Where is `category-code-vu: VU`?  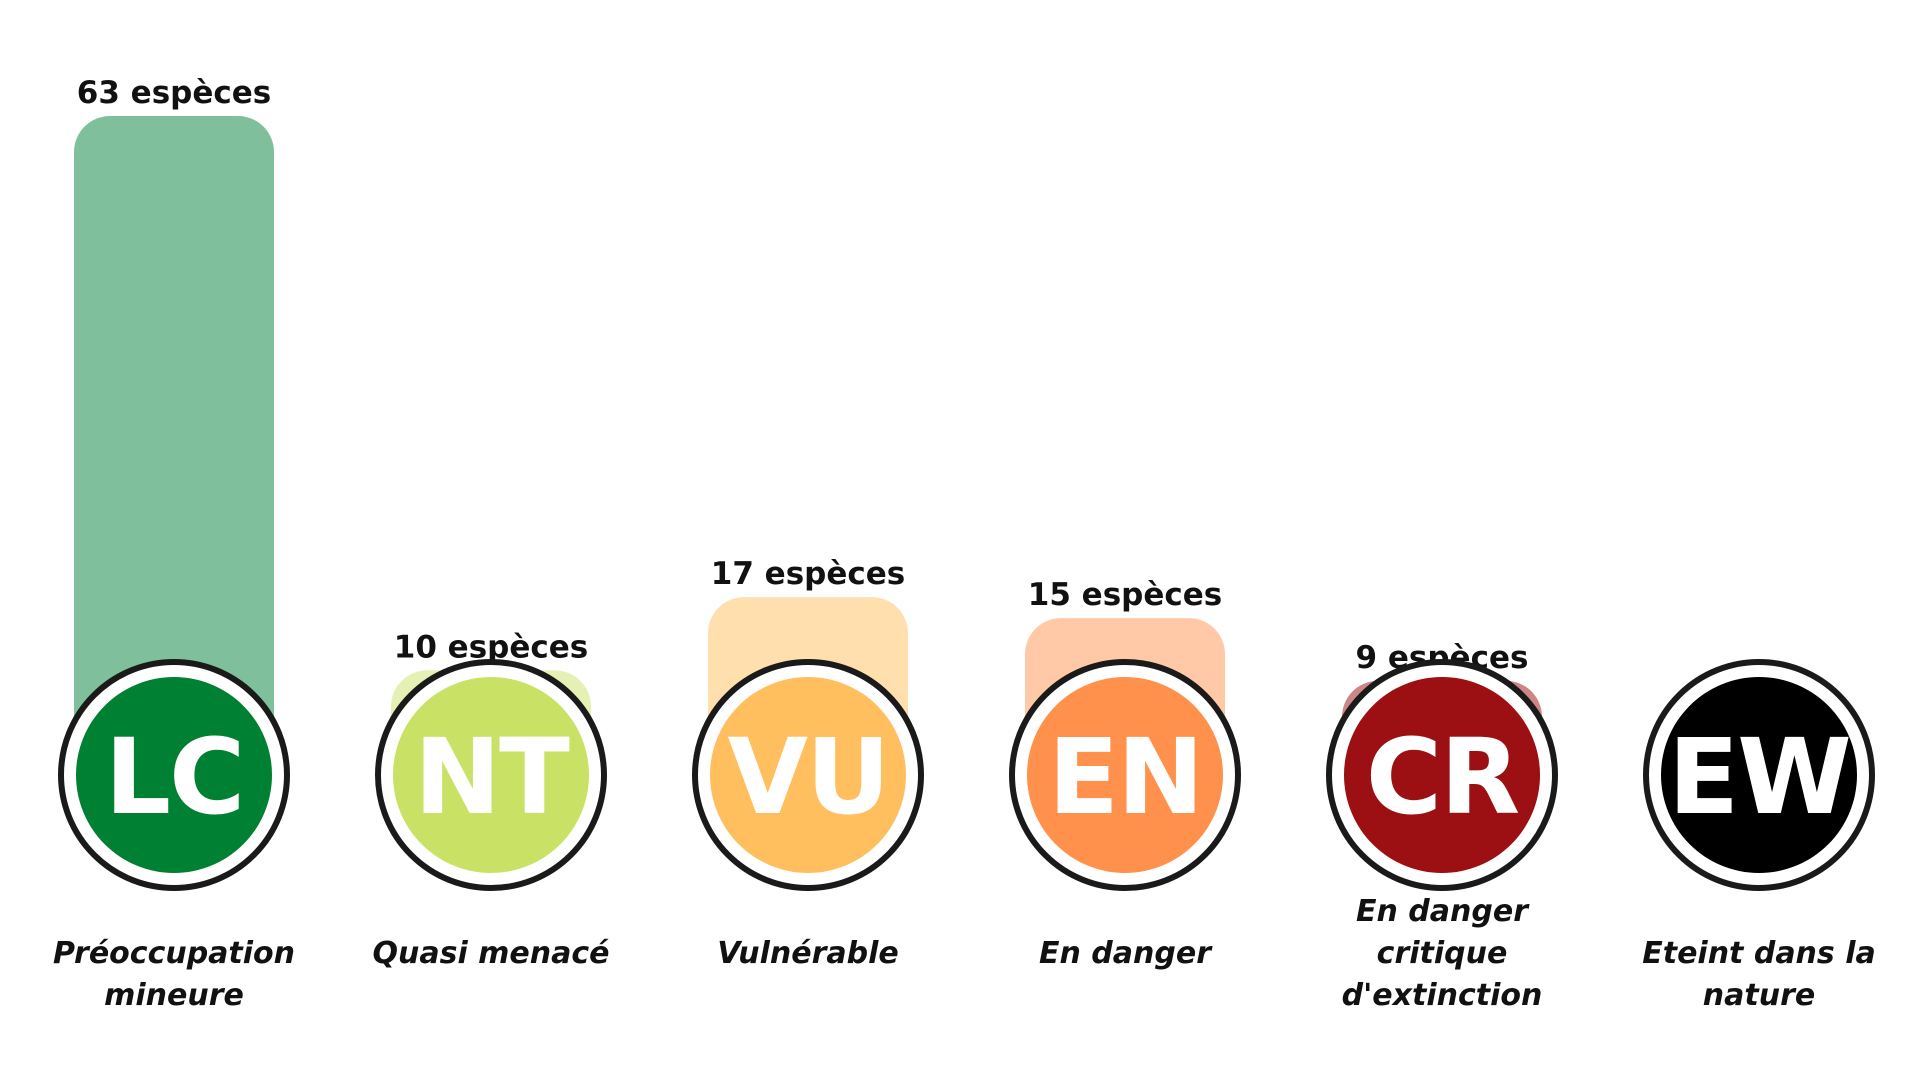
category-code-vu: VU is located at coordinates (808, 777).